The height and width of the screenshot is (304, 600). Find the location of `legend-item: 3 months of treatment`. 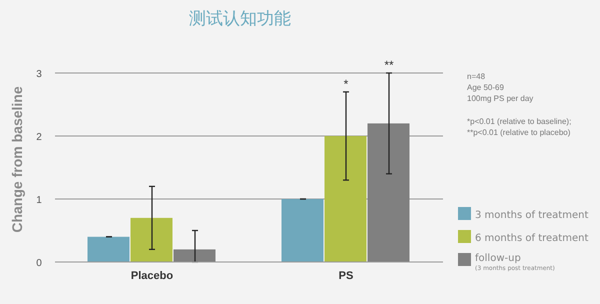

legend-item: 3 months of treatment is located at coordinates (523, 214).